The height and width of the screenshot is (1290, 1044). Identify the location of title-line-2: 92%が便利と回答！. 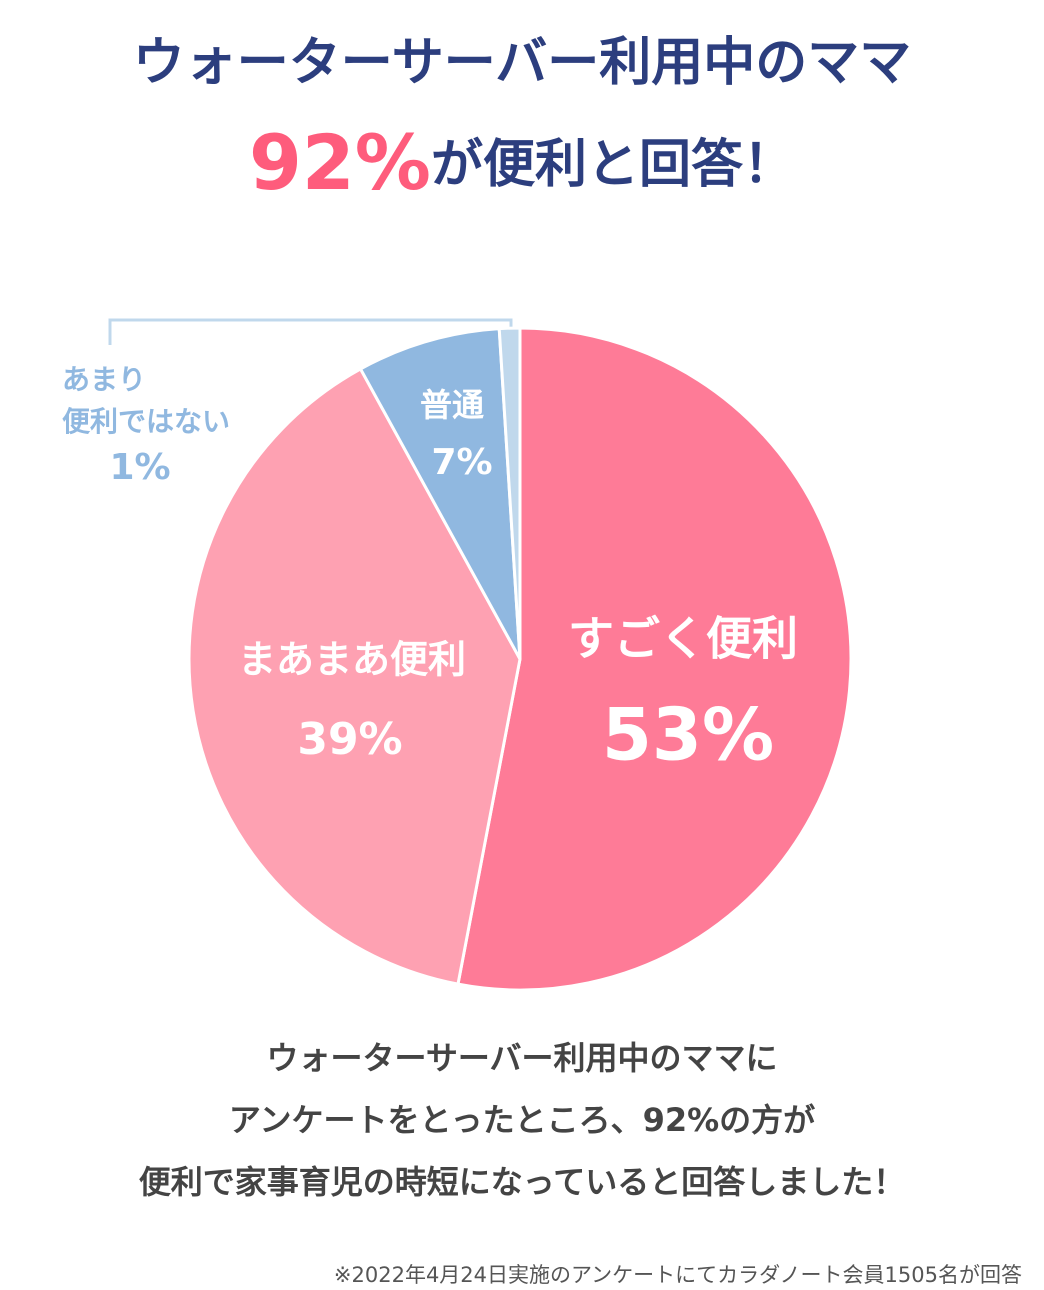
(522, 162).